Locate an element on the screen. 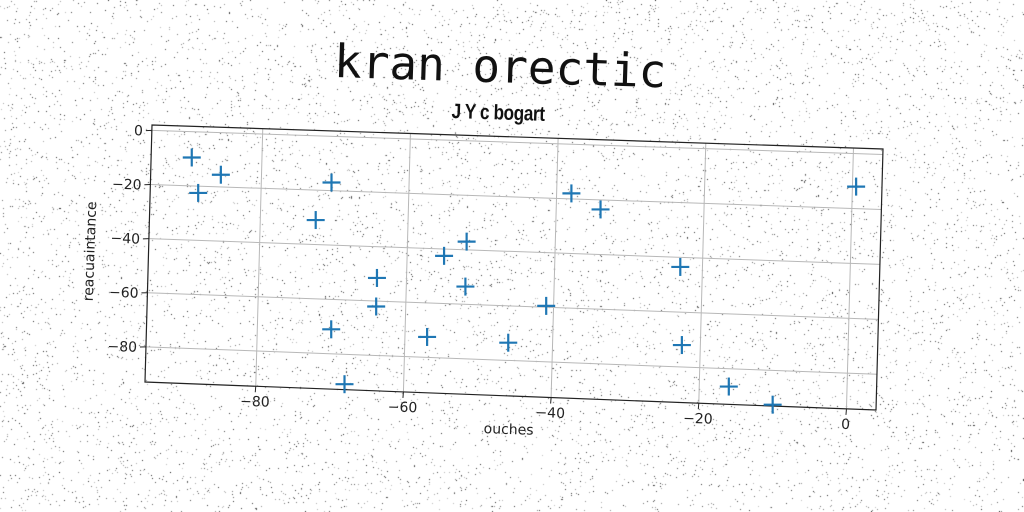  y-tick-label: −20 is located at coordinates (127, 185).